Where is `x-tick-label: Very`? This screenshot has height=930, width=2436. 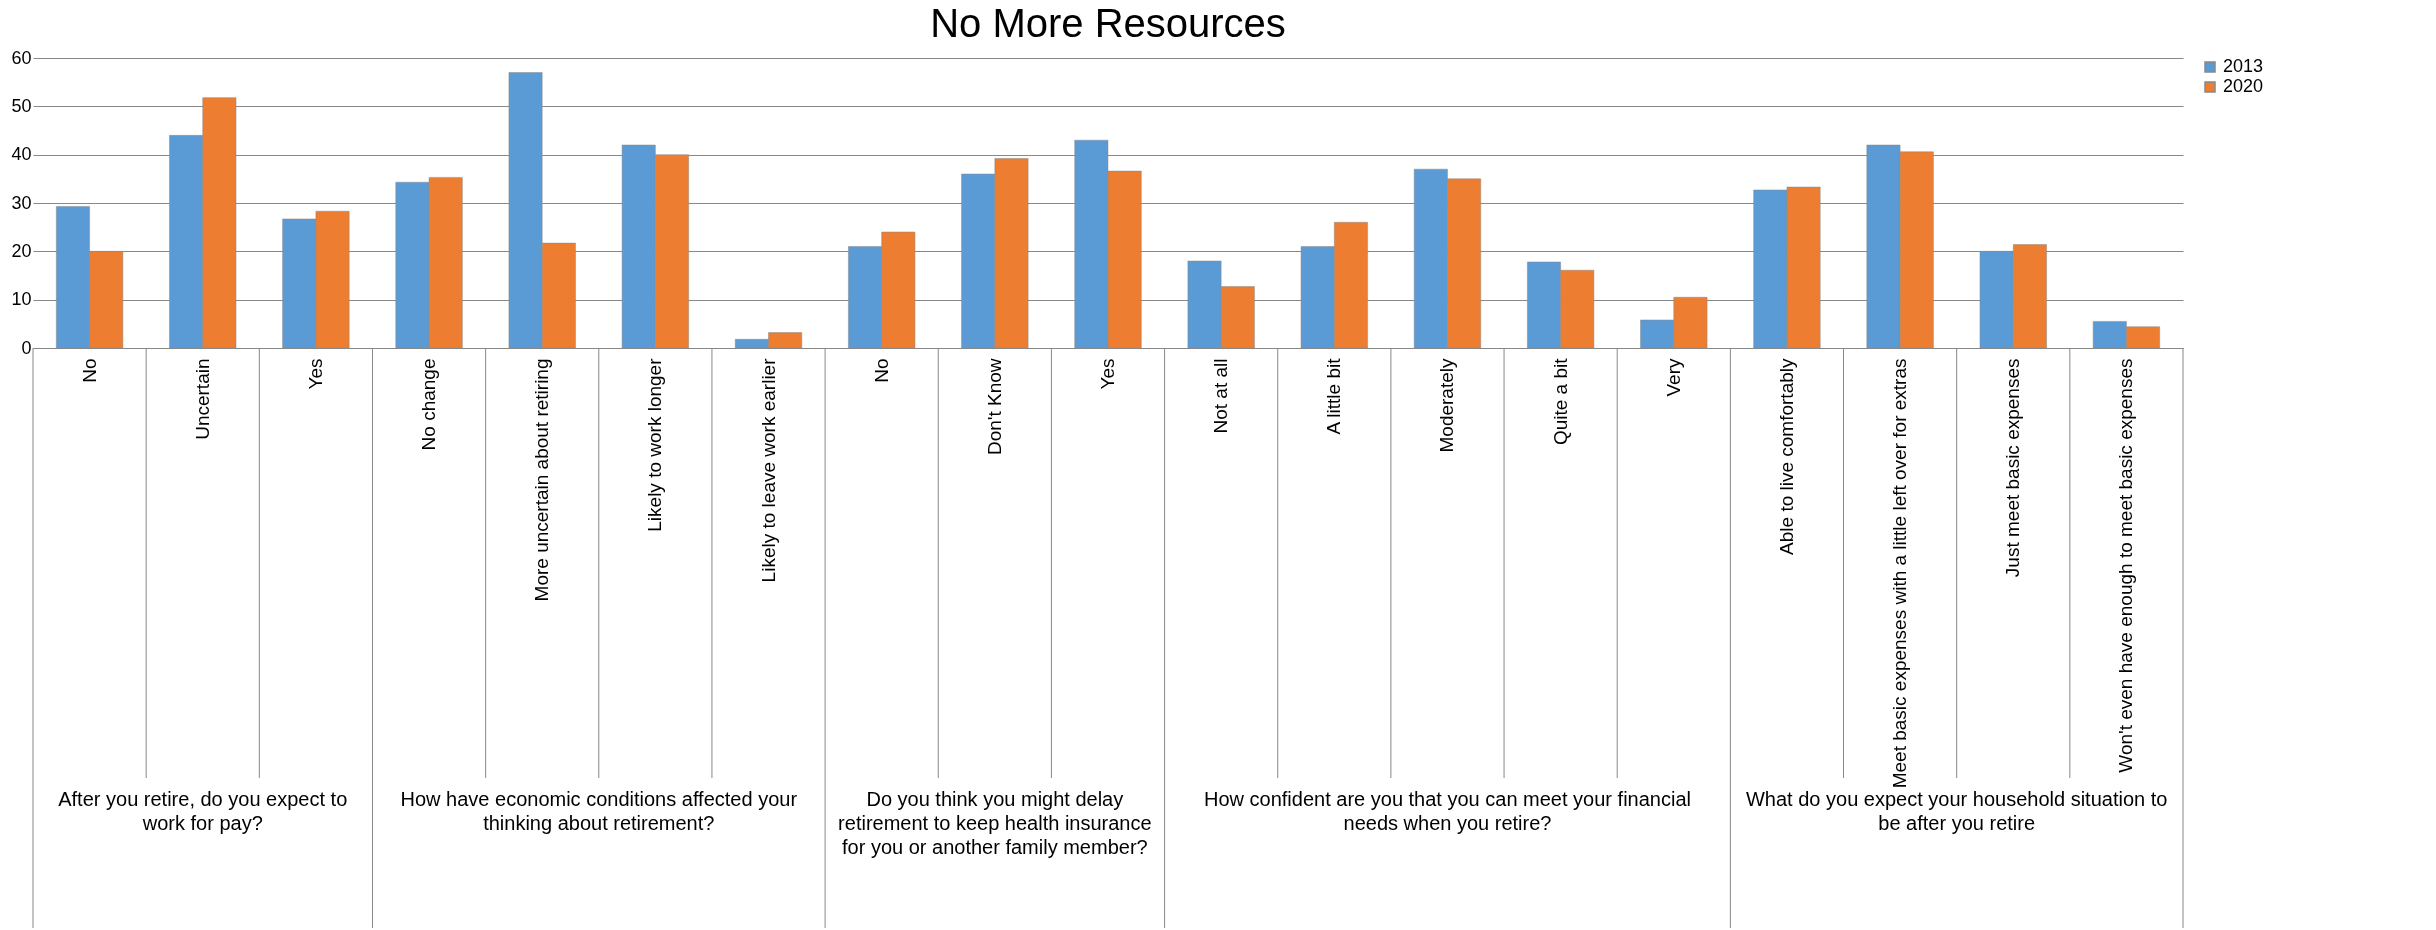 x-tick-label: Very is located at coordinates (1673, 377).